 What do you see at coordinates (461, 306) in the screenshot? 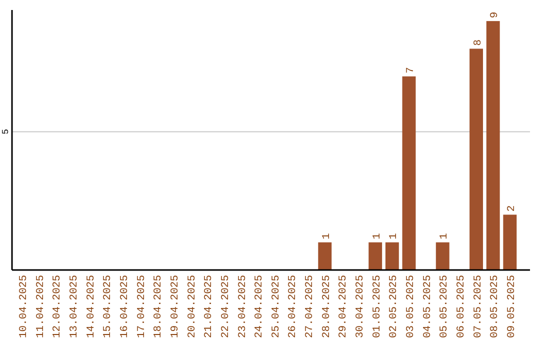
I see `x-tick-label: 06.05.2025` at bounding box center [461, 306].